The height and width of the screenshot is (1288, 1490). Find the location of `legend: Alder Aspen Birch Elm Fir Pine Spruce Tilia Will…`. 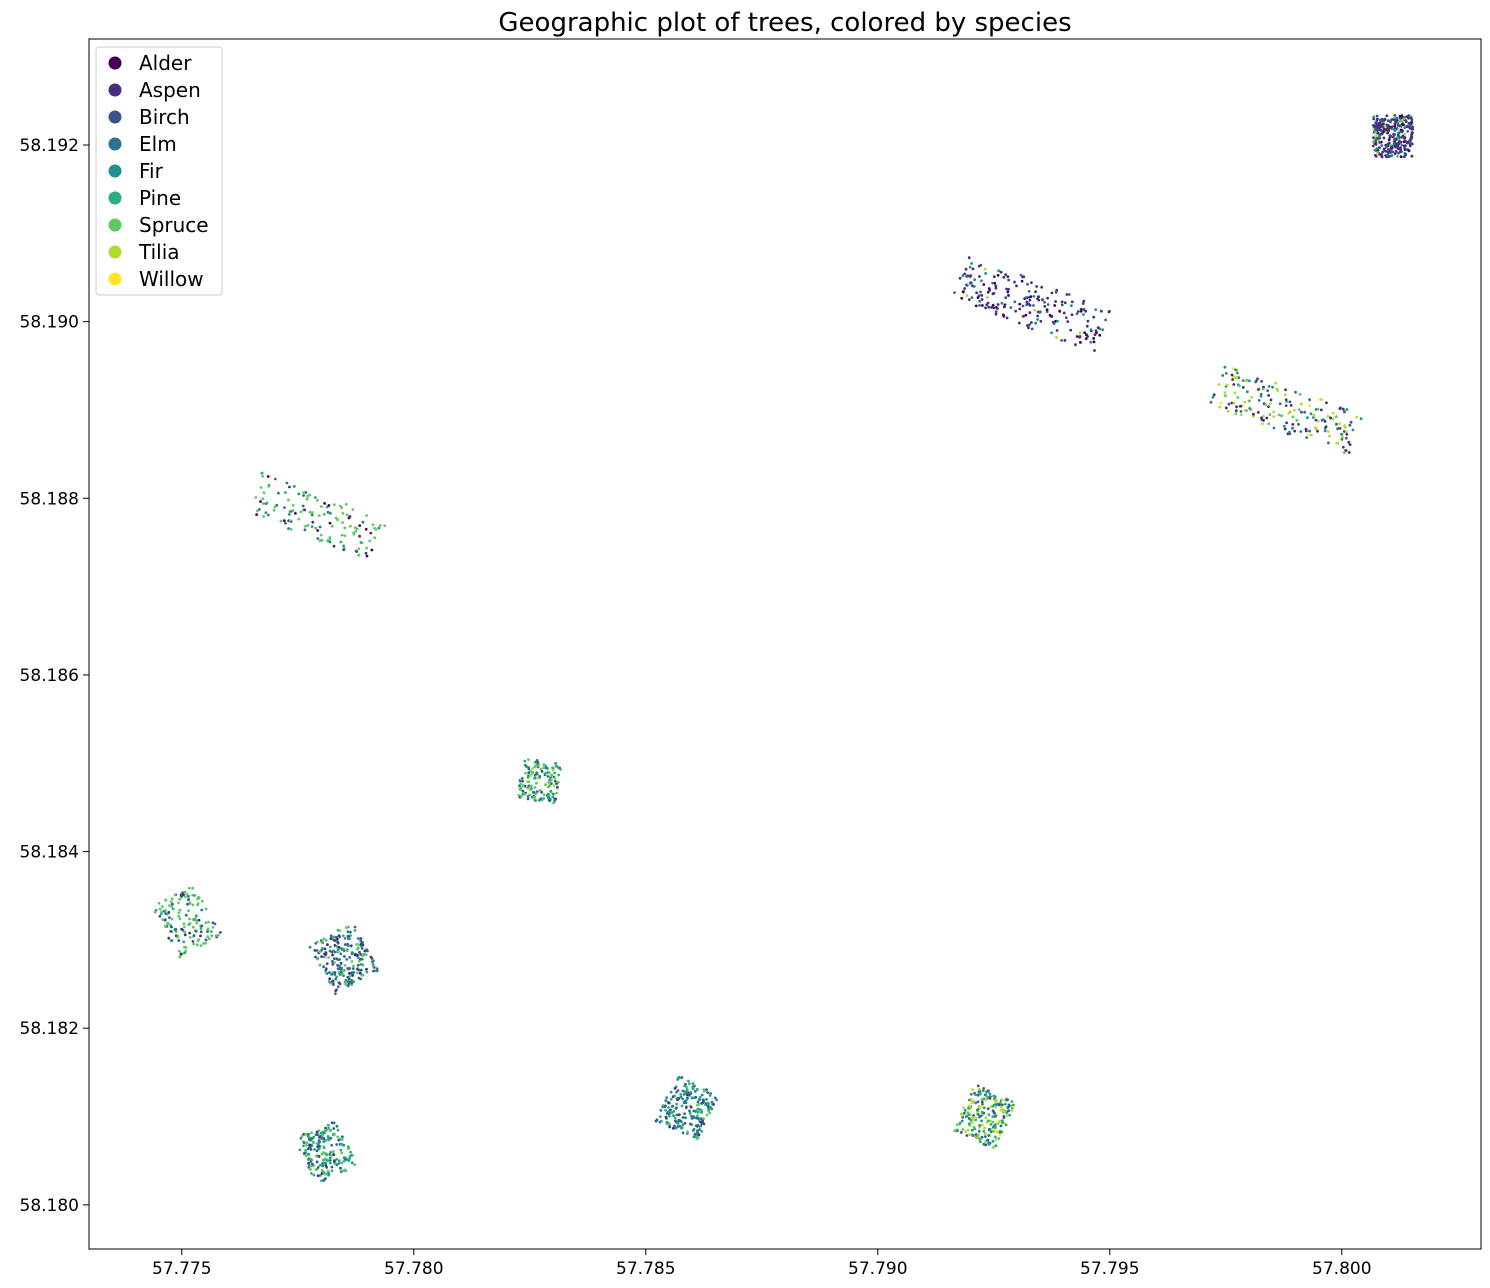

legend: Alder Aspen Birch Elm Fir Pine Spruce Tilia Will… is located at coordinates (159, 171).